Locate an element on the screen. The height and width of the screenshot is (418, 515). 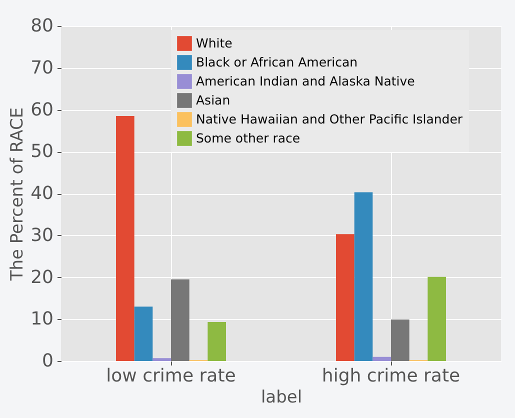
x-tick-label: high crime rate is located at coordinates (391, 376).